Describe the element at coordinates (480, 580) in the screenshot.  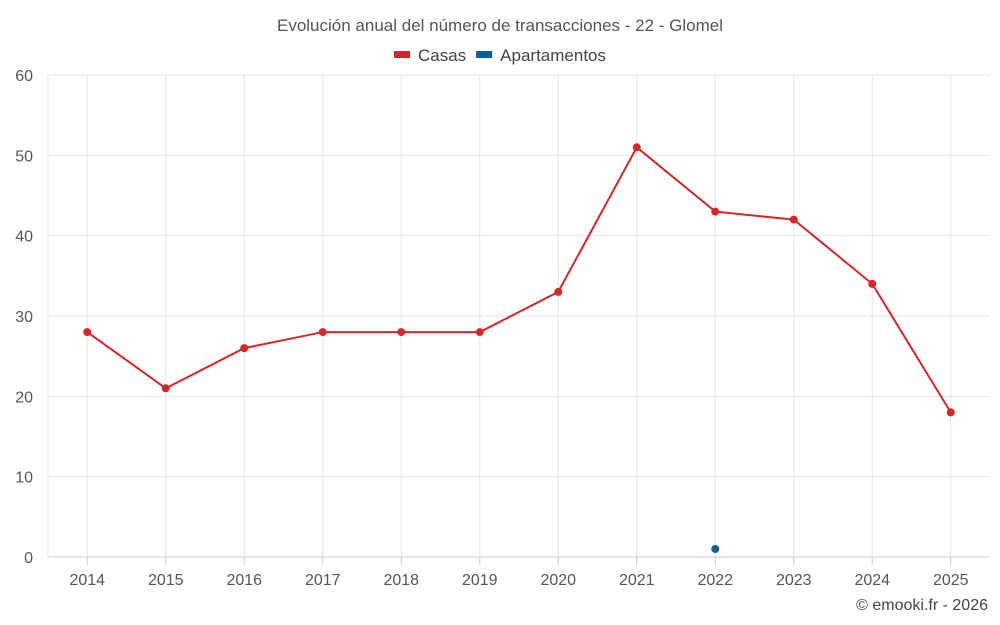
I see `x-tick-label: 2019` at that location.